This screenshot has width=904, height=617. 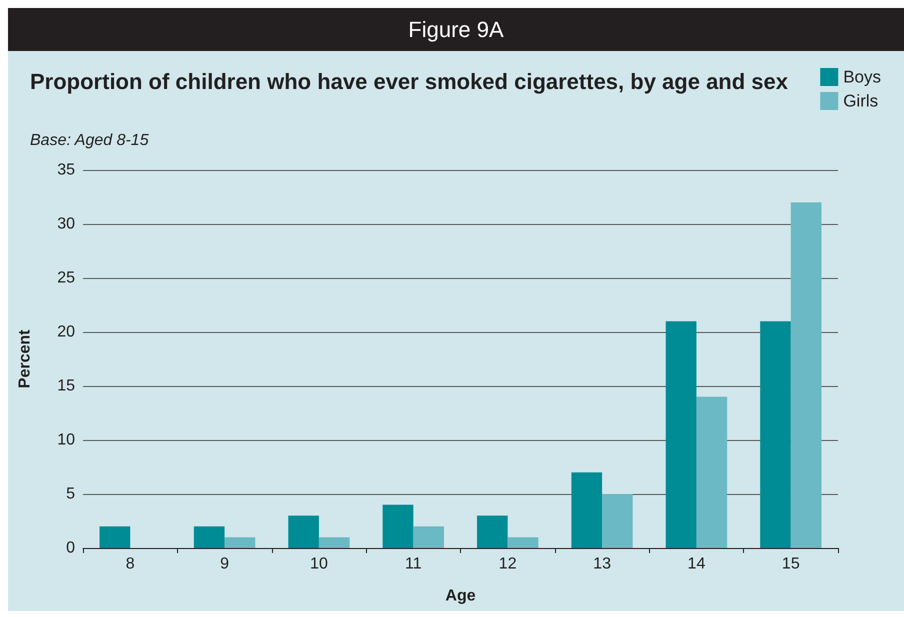 What do you see at coordinates (862, 77) in the screenshot?
I see `legend-label: Boys` at bounding box center [862, 77].